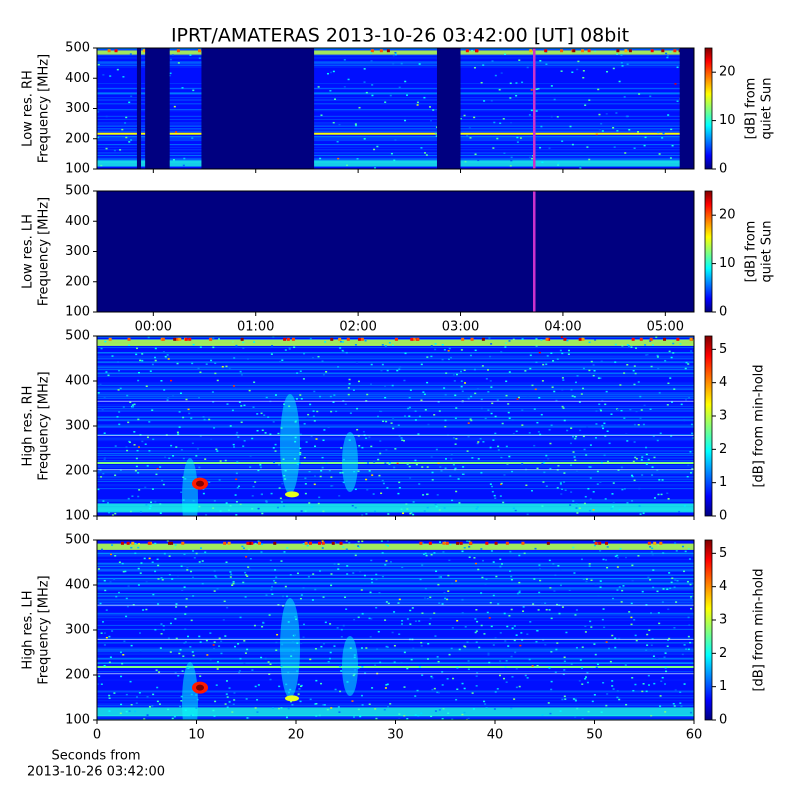 This screenshot has height=800, width=800. I want to click on colorbar-label: quiet Sun, so click(767, 251).